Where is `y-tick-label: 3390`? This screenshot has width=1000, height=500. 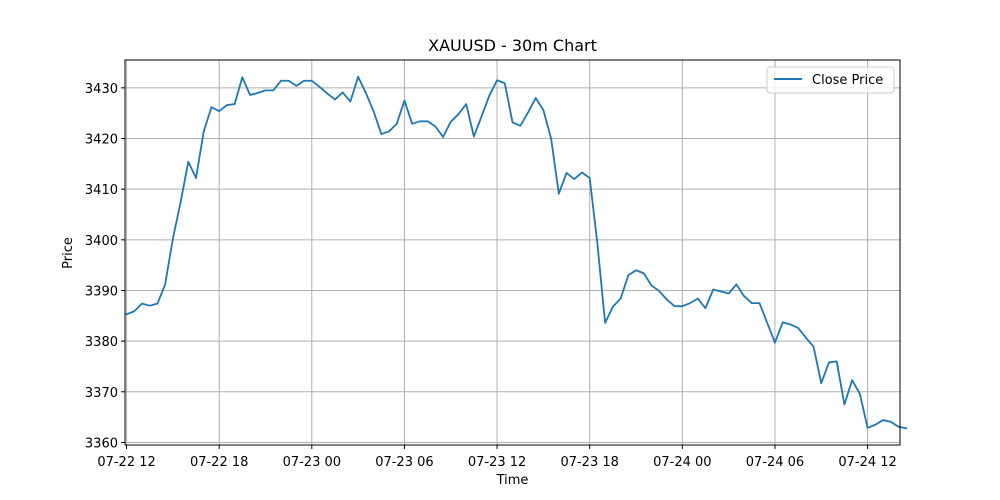
y-tick-label: 3390 is located at coordinates (101, 291).